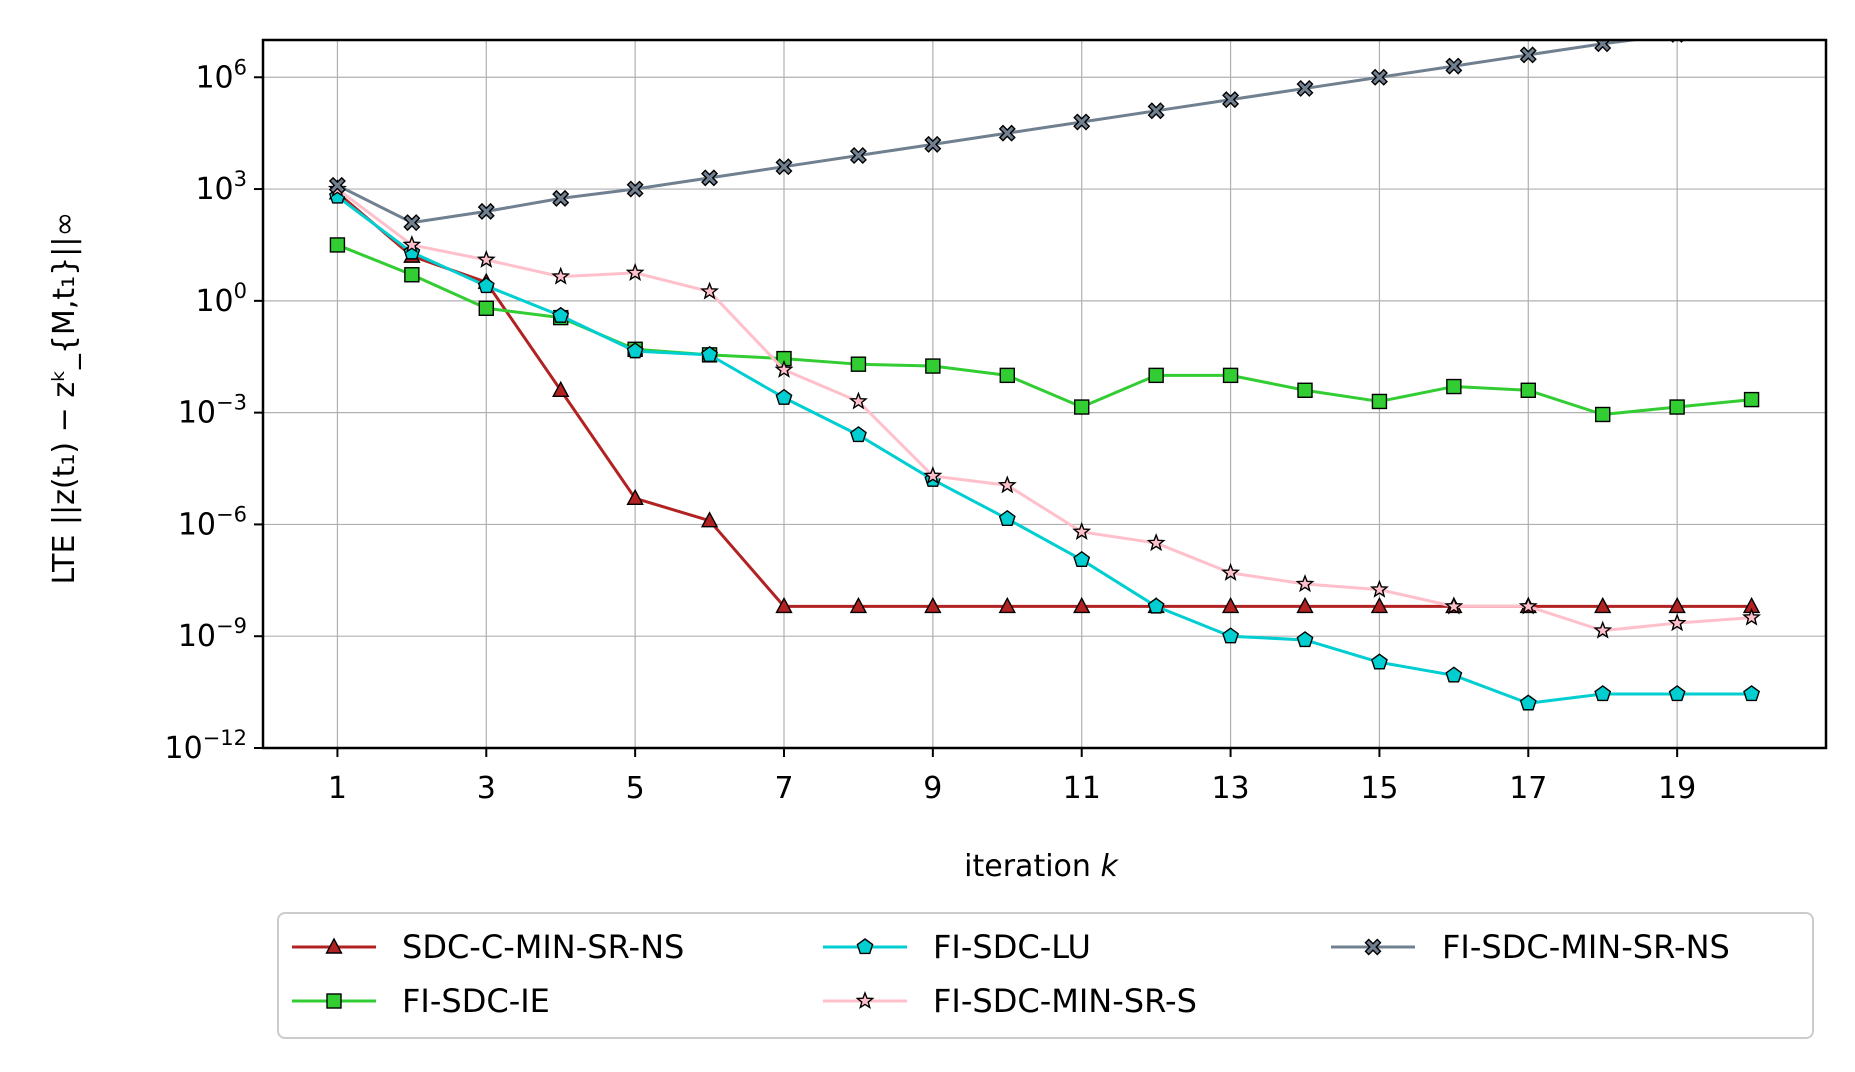  Describe the element at coordinates (64, 398) in the screenshot. I see `y-axis-label: LTE ||z(t₁) − zᵏ_{M,t₁}||∞` at that location.